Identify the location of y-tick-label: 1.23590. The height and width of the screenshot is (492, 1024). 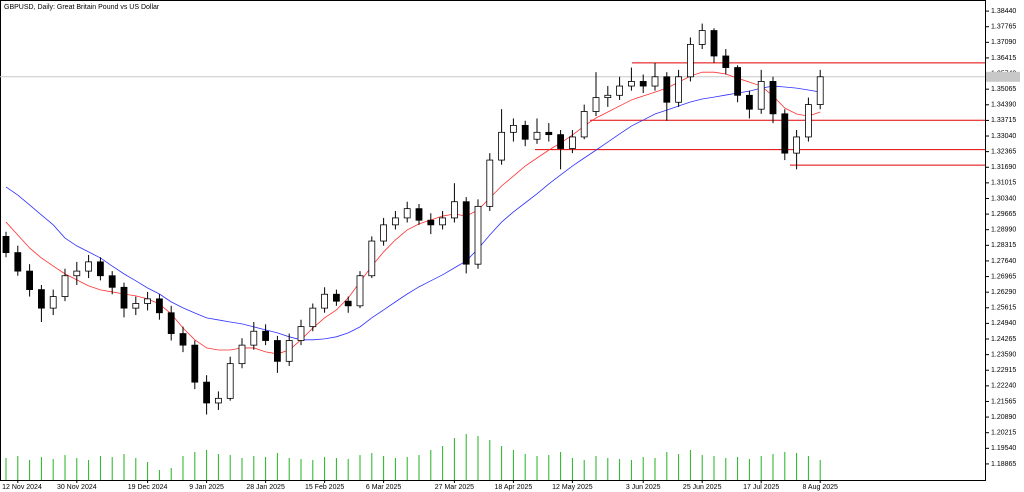
(1003, 354).